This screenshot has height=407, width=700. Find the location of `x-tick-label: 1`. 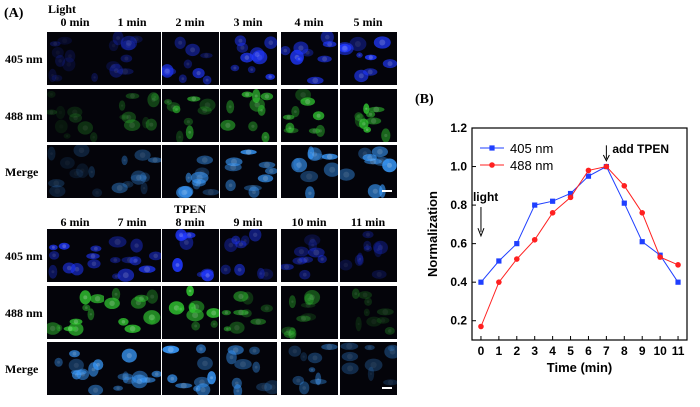

x-tick-label: 1 is located at coordinates (499, 351).